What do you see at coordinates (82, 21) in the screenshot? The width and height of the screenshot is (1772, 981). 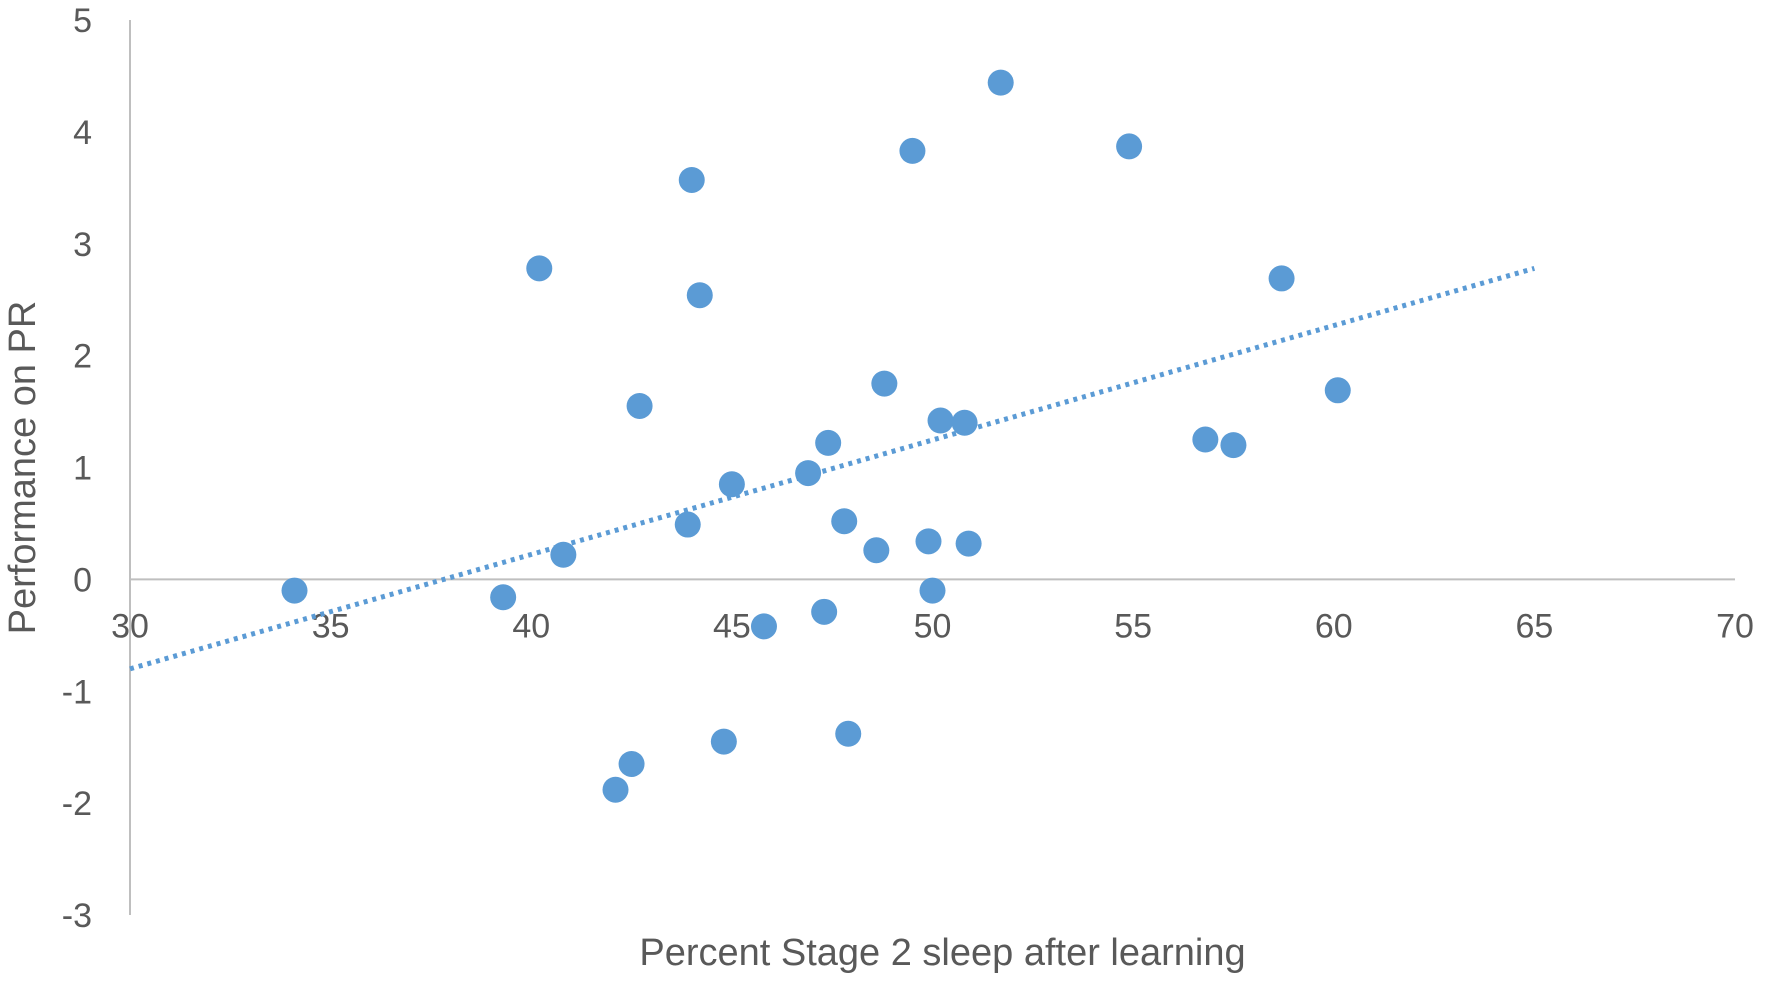 I see `y-tick-label: 5` at bounding box center [82, 21].